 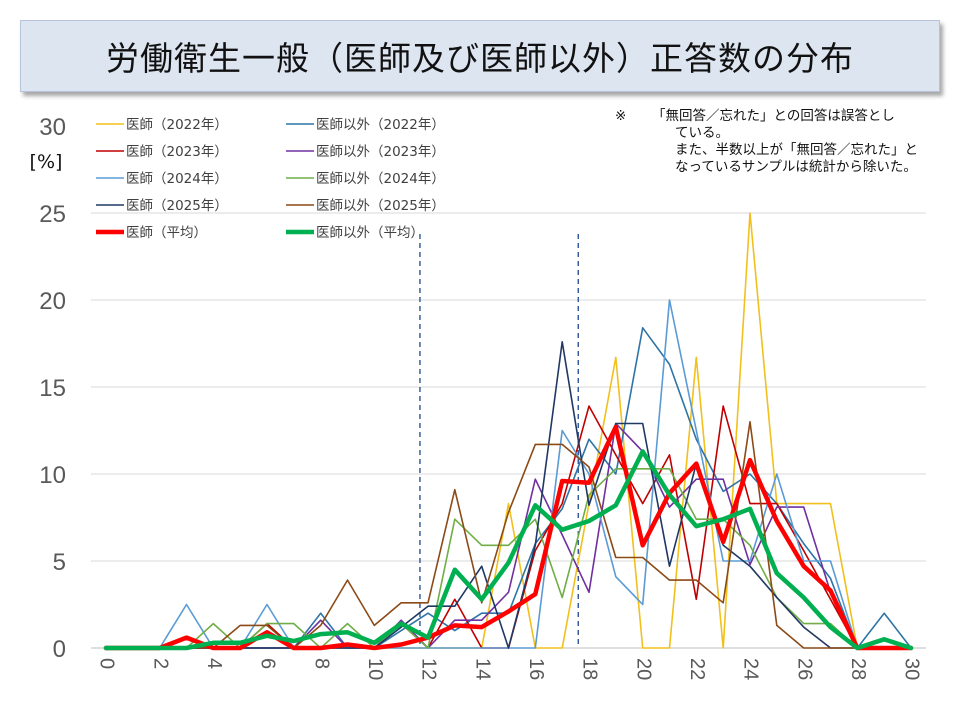 What do you see at coordinates (796, 150) in the screenshot?
I see `note-line-3: また、半数以上が「無回答／忘れた」と` at bounding box center [796, 150].